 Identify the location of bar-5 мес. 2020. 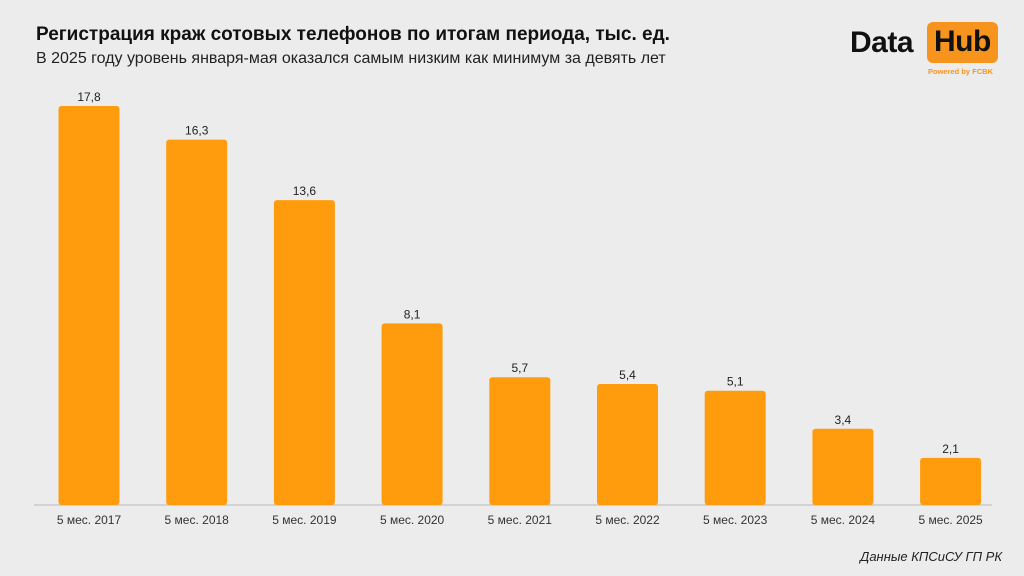
(412, 414).